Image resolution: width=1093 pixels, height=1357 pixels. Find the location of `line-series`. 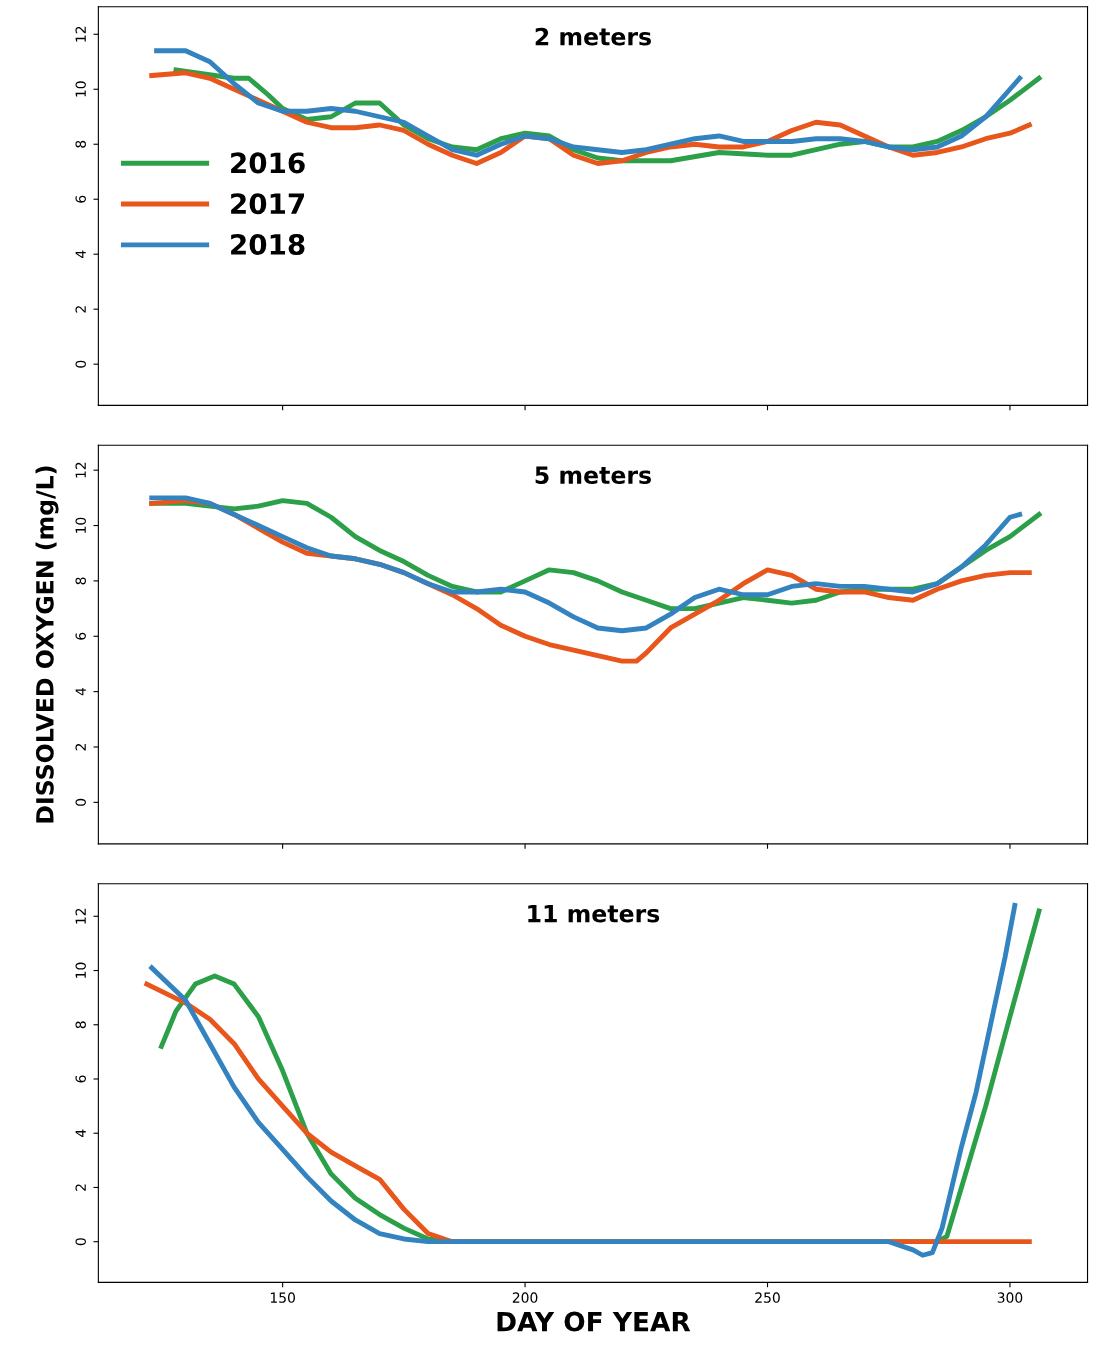

line-series is located at coordinates (586, 564).